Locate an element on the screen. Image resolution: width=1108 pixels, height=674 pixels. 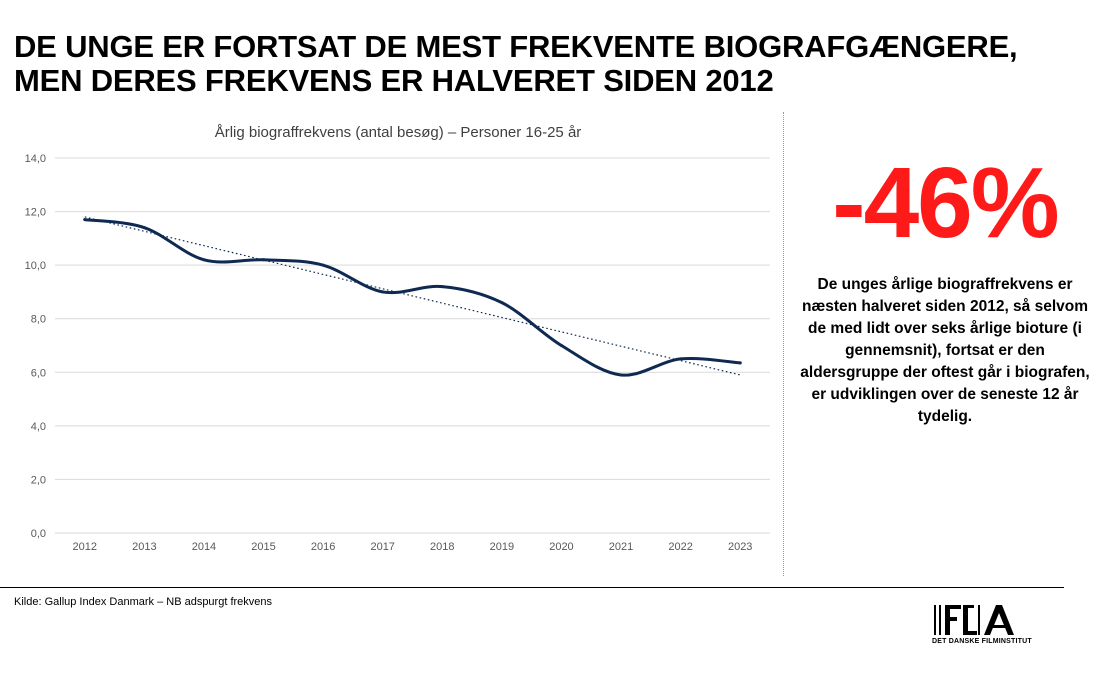
dfi-logo-icon is located at coordinates (974, 620).